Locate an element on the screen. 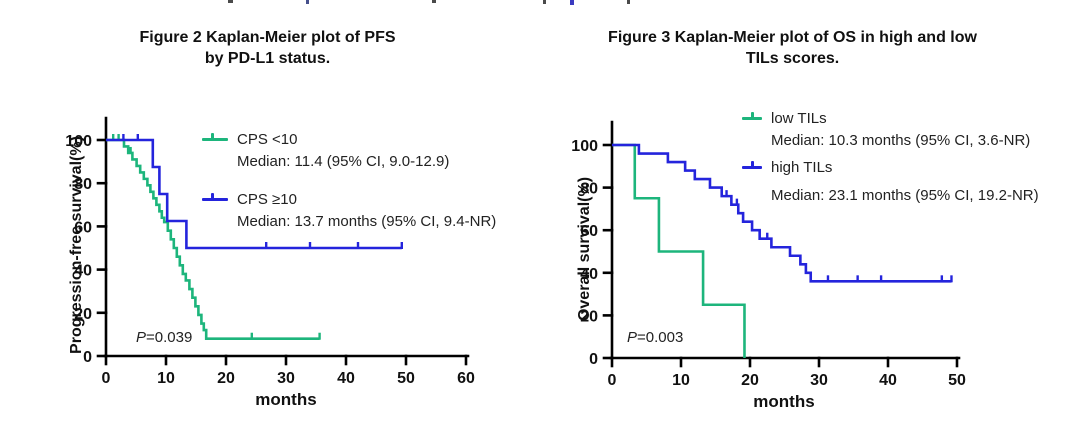 Image resolution: width=1080 pixels, height=435 pixels. censor-ticks-high-tils is located at coordinates (839, 236).